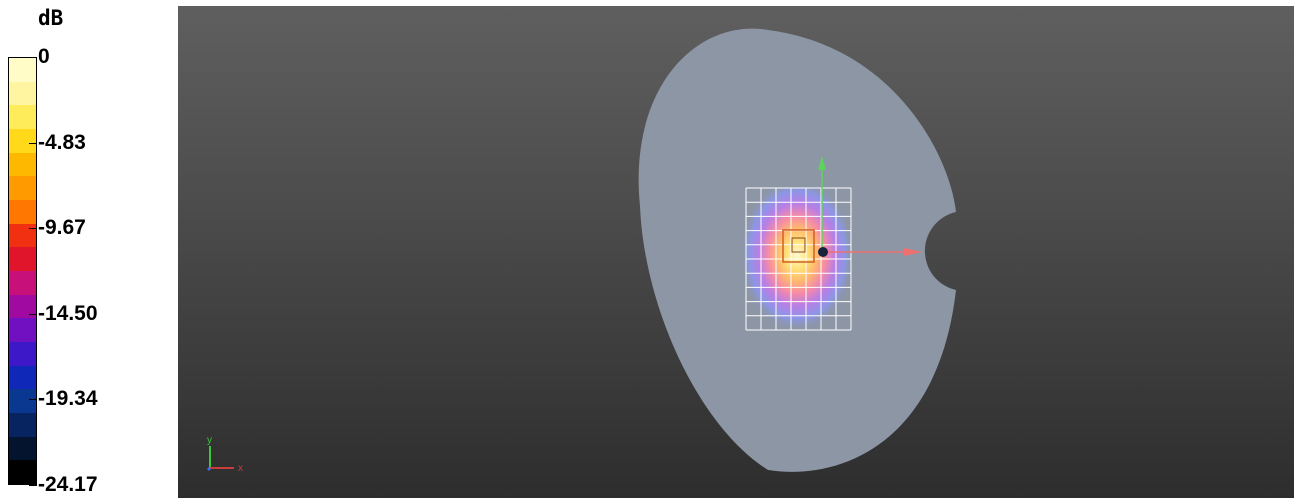 Image resolution: width=1294 pixels, height=498 pixels. What do you see at coordinates (68, 484) in the screenshot?
I see `legend-tick-label: -24.17` at bounding box center [68, 484].